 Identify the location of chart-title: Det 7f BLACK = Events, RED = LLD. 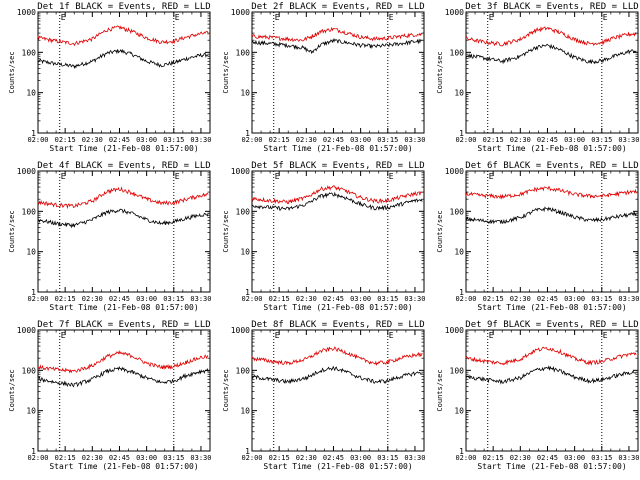
(123, 325).